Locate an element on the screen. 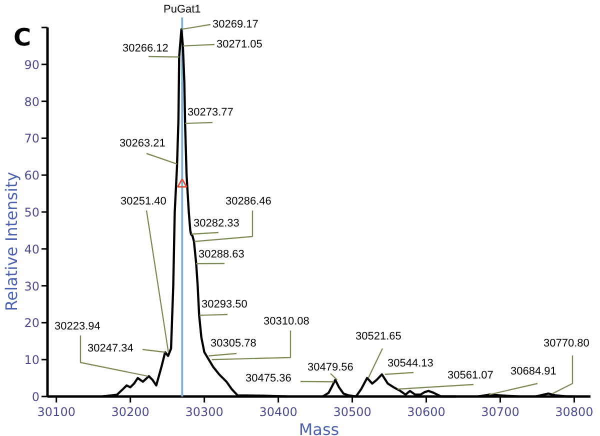 The width and height of the screenshot is (600, 436). chart-title: C is located at coordinates (23, 38).